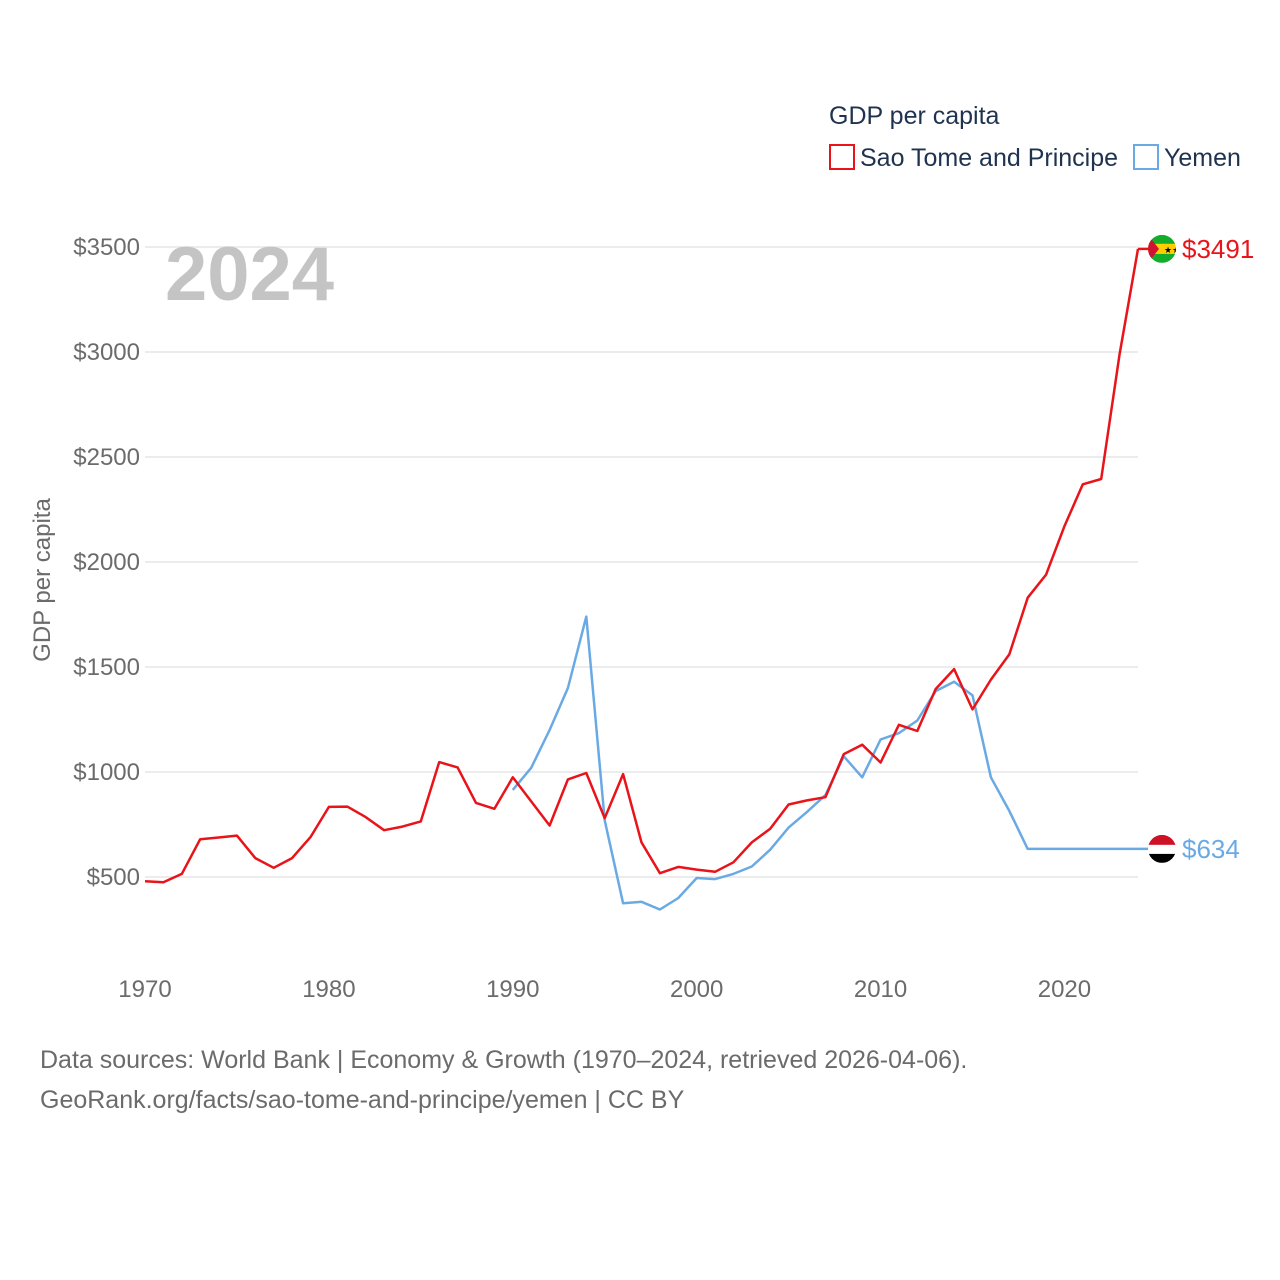 Image resolution: width=1280 pixels, height=1280 pixels. I want to click on sao-tome-flag-icon: ★★, so click(1164, 248).